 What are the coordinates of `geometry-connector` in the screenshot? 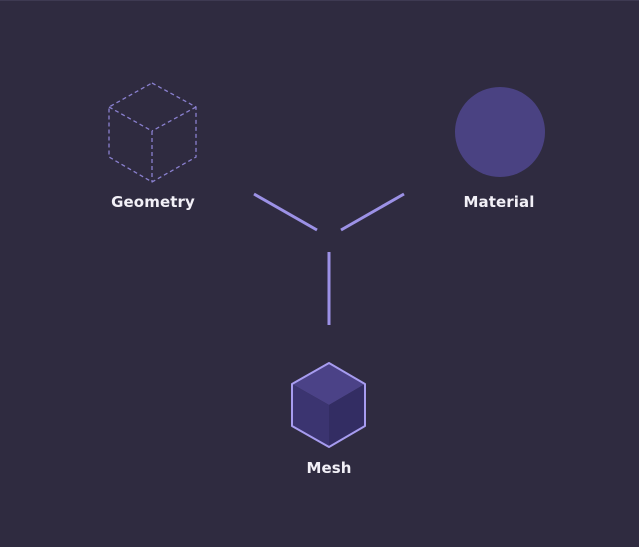 It's located at (285, 212).